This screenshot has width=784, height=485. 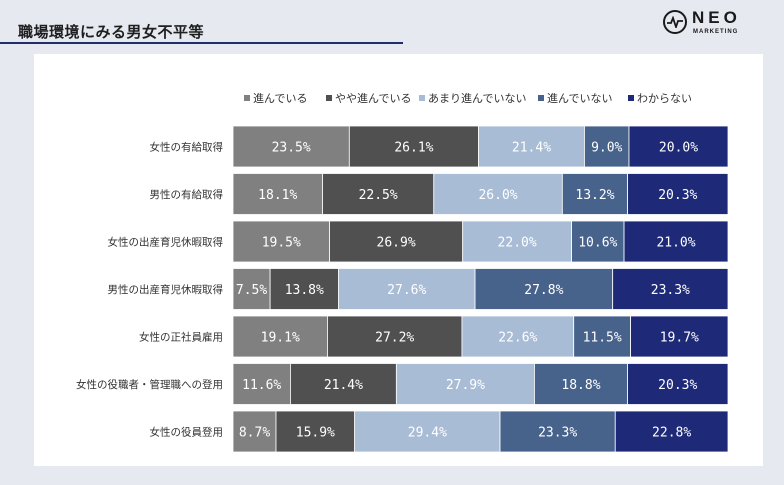 I want to click on data-label: 18.1%, so click(x=277, y=195).